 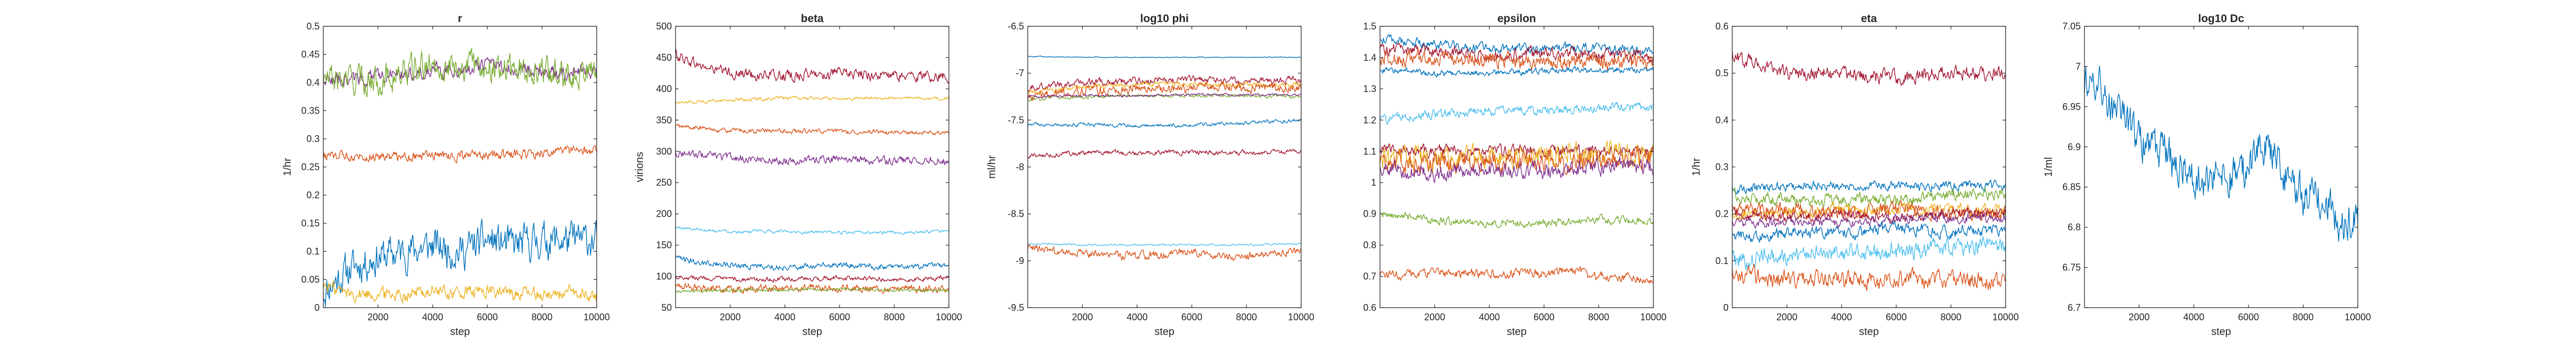 What do you see at coordinates (664, 276) in the screenshot?
I see `y-tick-label: 100` at bounding box center [664, 276].